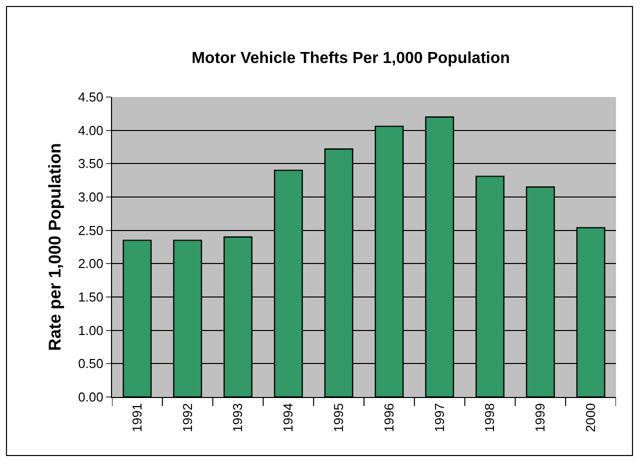 The image size is (641, 464). Describe the element at coordinates (91, 364) in the screenshot. I see `y-tick-label: 0.50` at that location.